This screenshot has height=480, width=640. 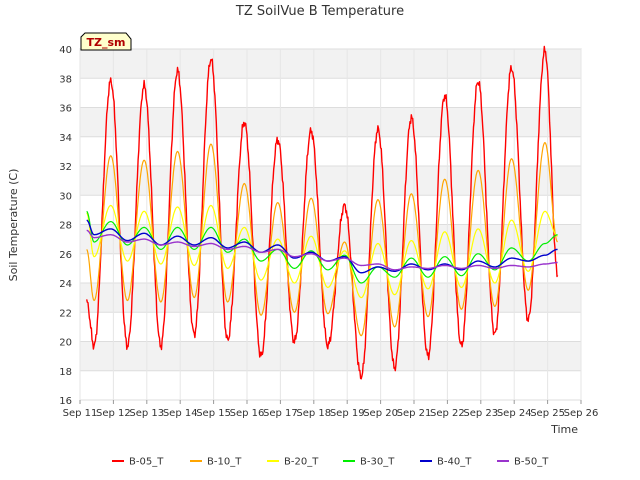 I want to click on y-tick-label: 38, so click(x=65, y=79).